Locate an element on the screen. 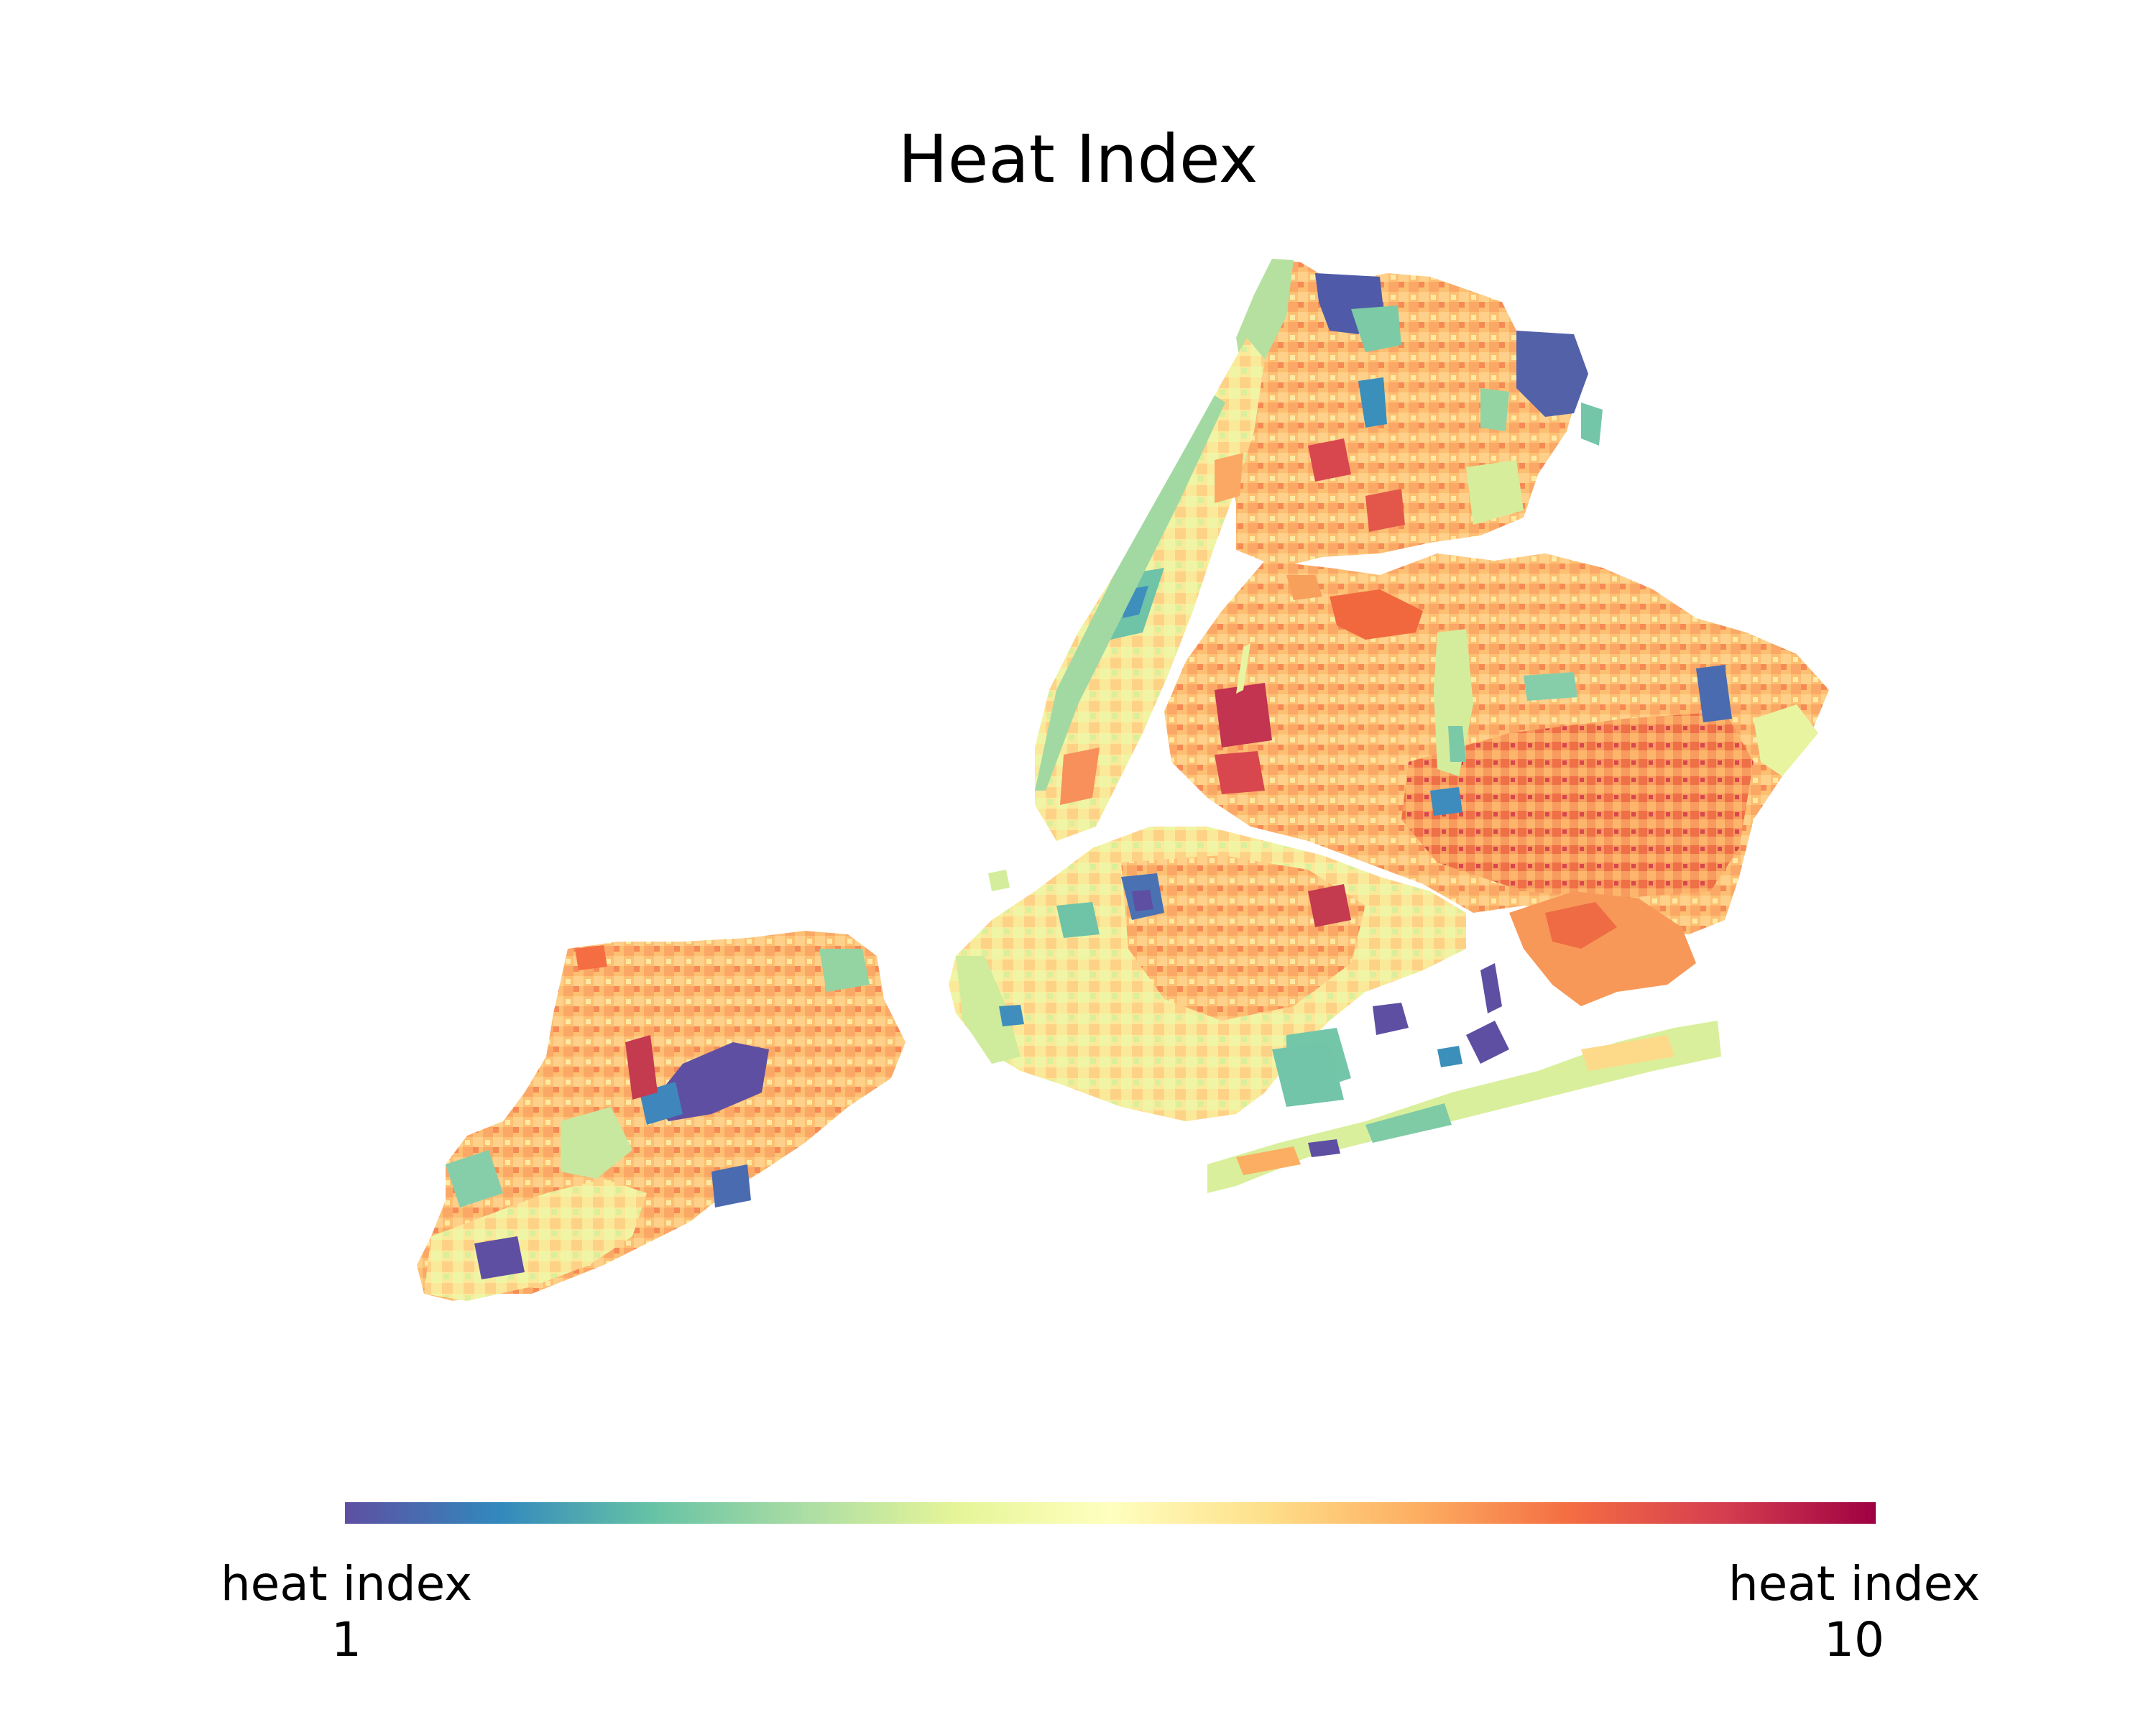 This screenshot has width=2156, height=1725. legend-max-value: 10 is located at coordinates (1854, 1640).